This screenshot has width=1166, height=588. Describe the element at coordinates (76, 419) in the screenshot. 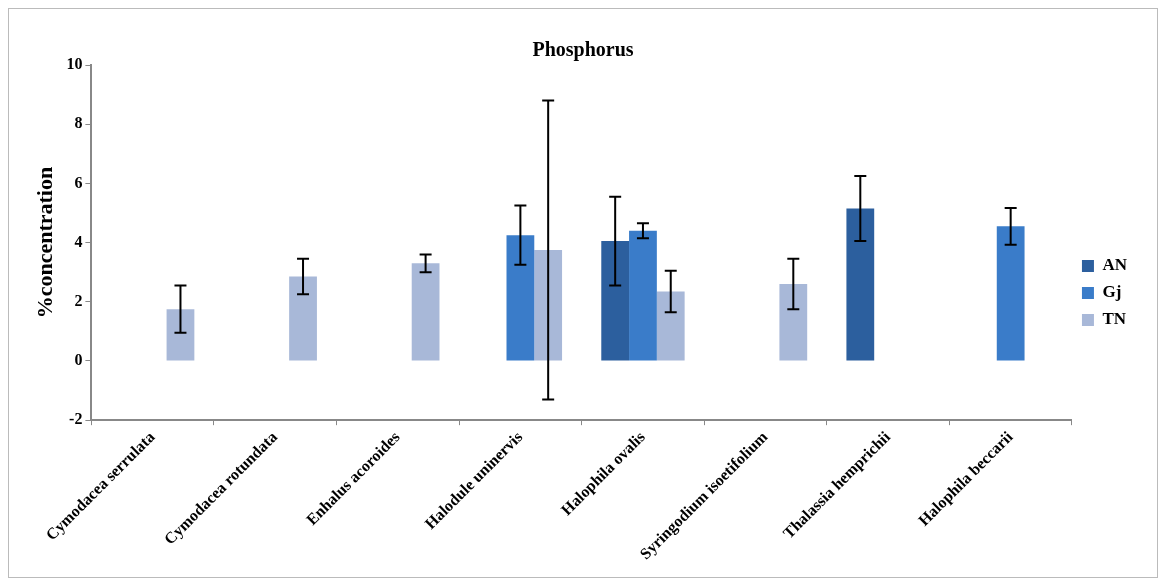

I see `y-tick-label: -2` at that location.